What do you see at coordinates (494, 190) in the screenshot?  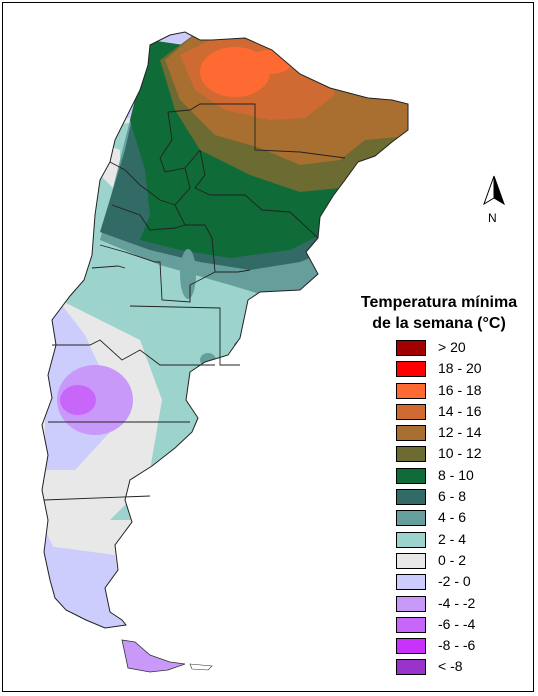 I see `north-arrow-icon` at bounding box center [494, 190].